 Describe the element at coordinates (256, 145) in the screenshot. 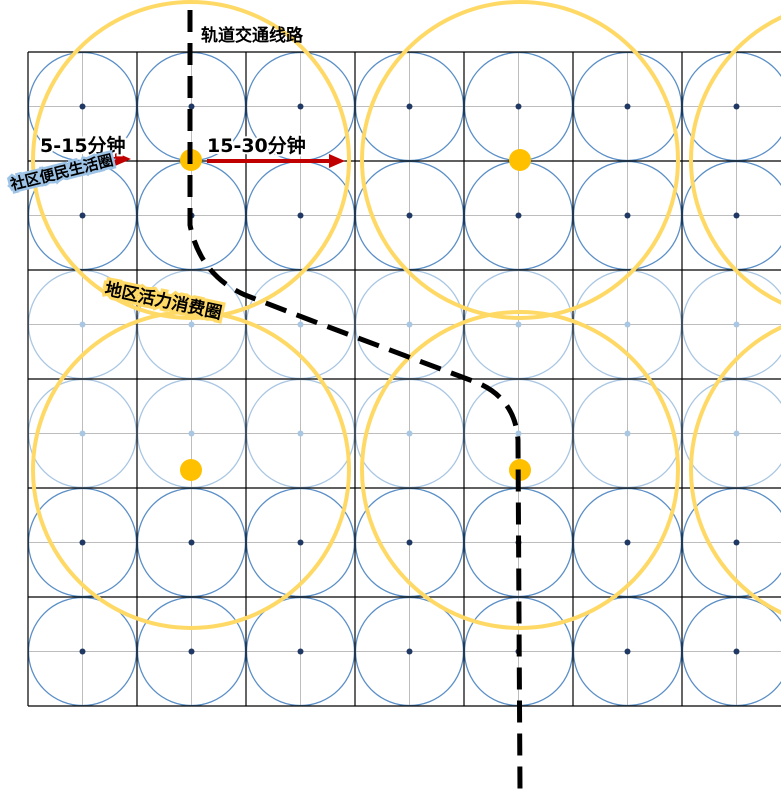

I see `time-long-label: 15-30分钟` at that location.